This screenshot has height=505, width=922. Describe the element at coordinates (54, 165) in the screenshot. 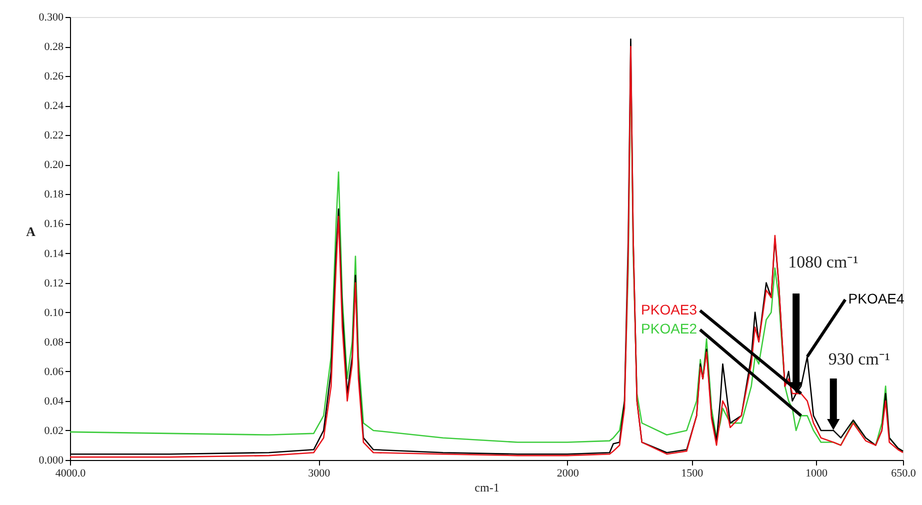

I see `y-tick-label: 0.20` at that location.